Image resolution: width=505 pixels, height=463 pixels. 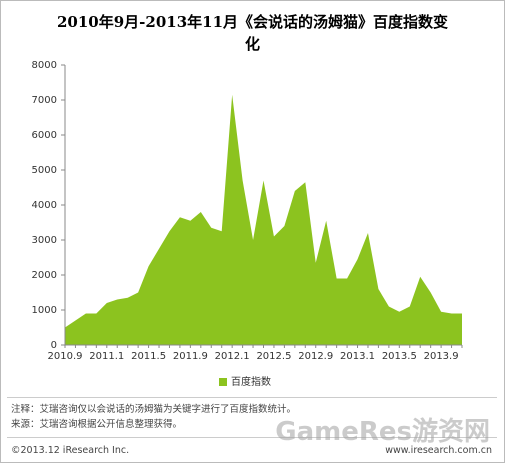 I want to click on y-tick-label: 0, so click(x=54, y=345).